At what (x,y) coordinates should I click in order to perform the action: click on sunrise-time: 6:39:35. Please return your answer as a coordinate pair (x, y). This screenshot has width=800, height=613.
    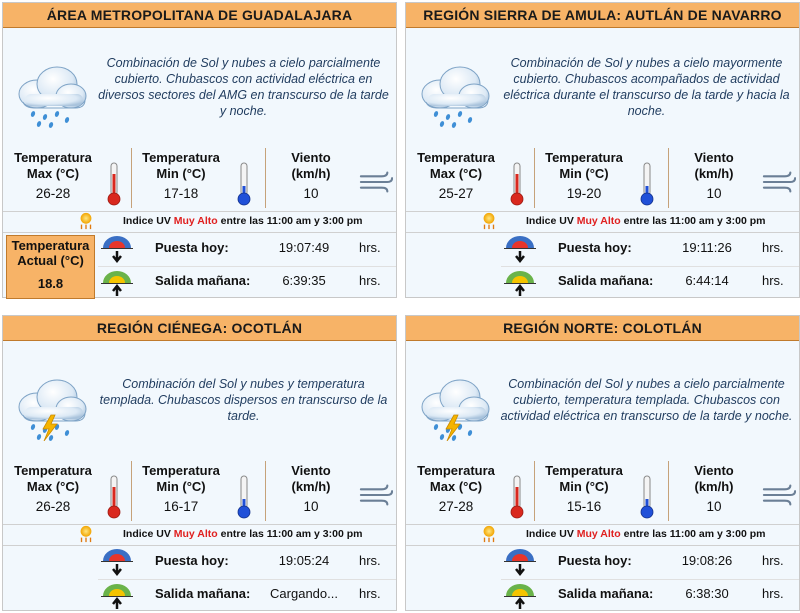
    Looking at the image, I should click on (304, 280).